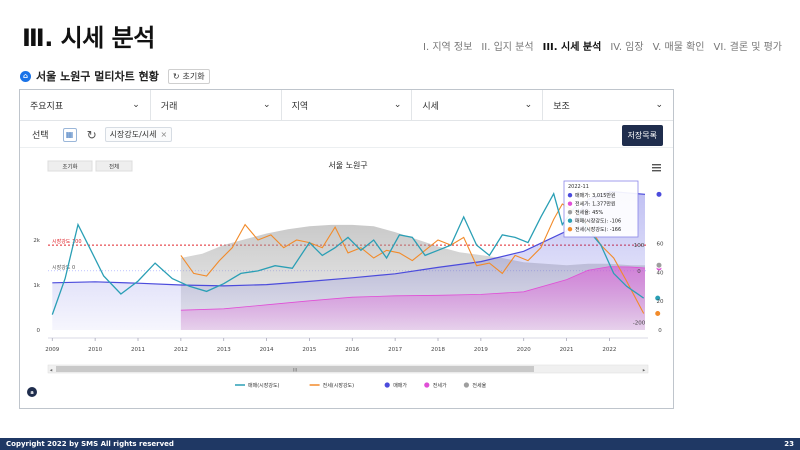 The image size is (800, 450). I want to click on selected-chip: 시장강도/시세 ×, so click(138, 134).